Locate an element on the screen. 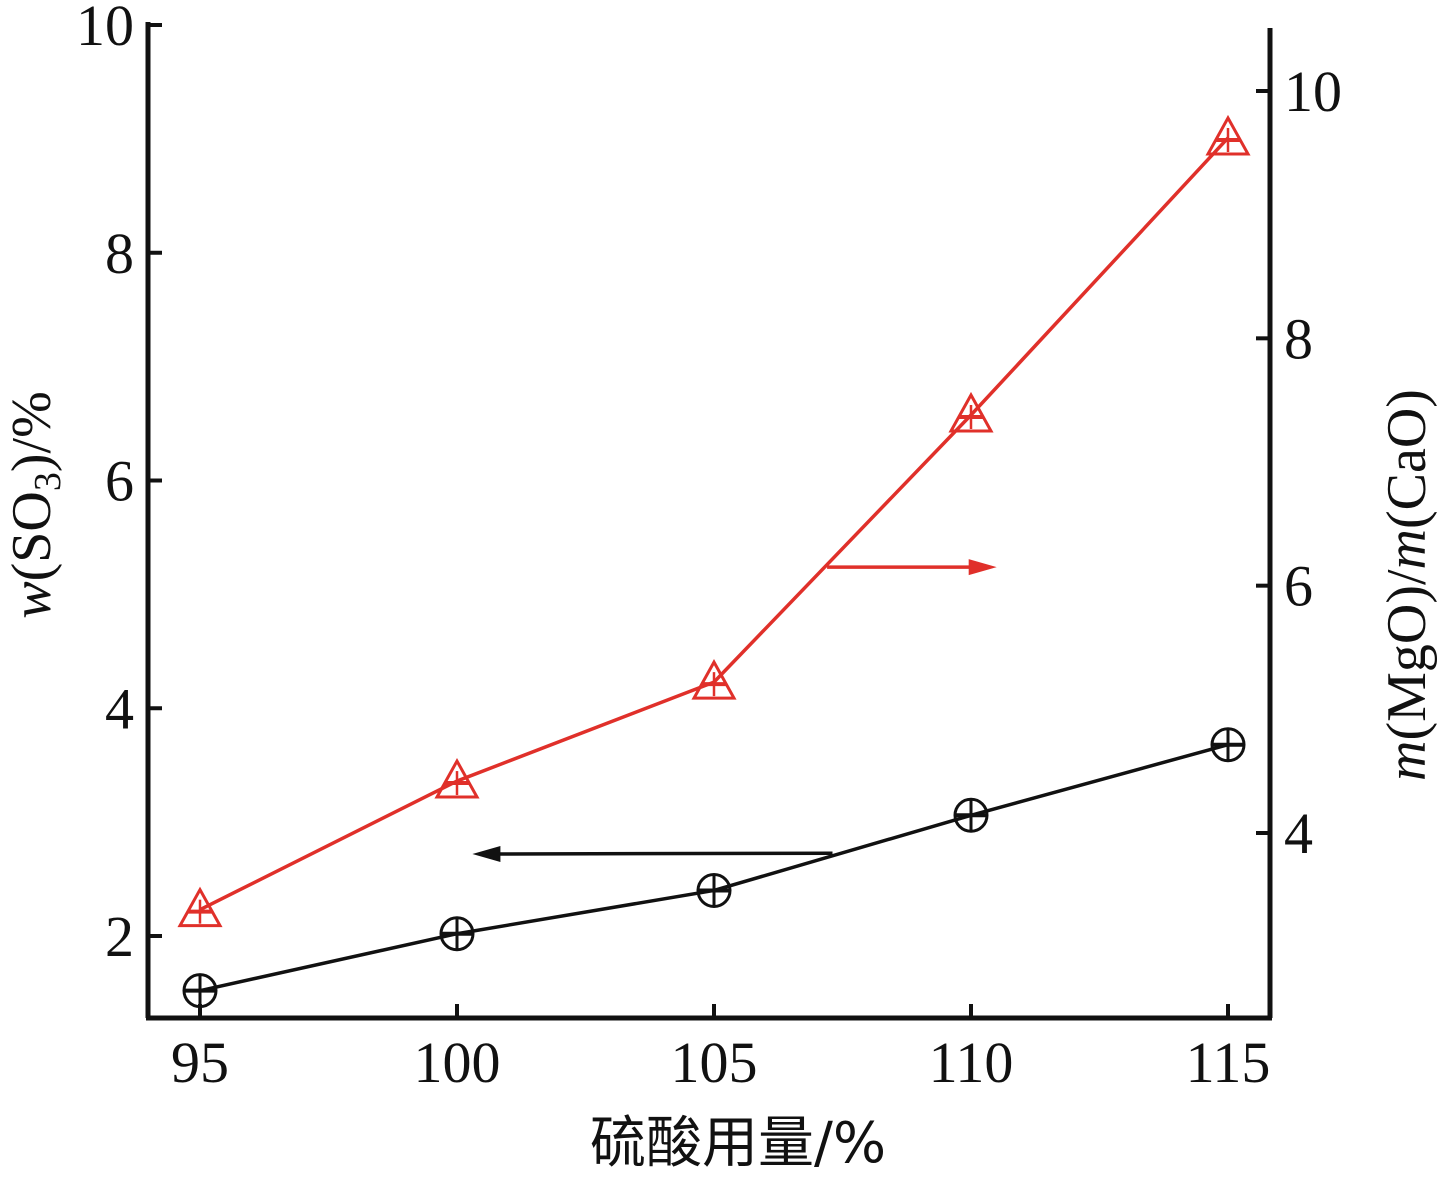 This screenshot has height=1181, width=1441. x-axis-label: 硫酸用量/% is located at coordinates (738, 1143).